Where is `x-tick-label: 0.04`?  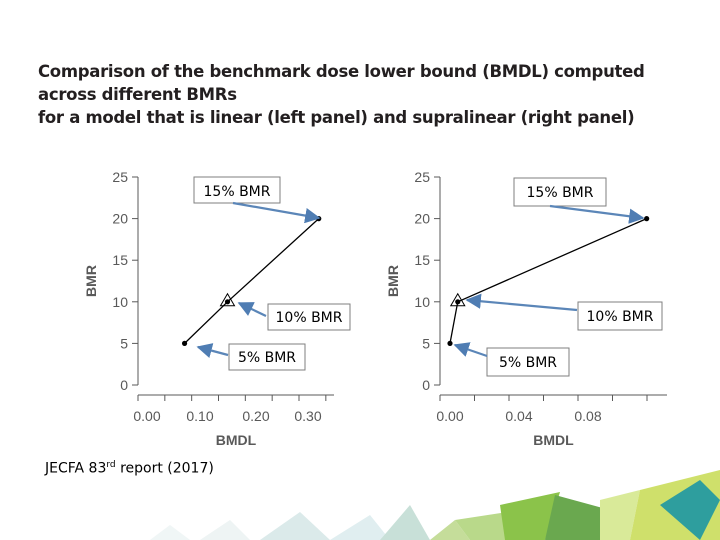 x-tick-label: 0.04 is located at coordinates (518, 416).